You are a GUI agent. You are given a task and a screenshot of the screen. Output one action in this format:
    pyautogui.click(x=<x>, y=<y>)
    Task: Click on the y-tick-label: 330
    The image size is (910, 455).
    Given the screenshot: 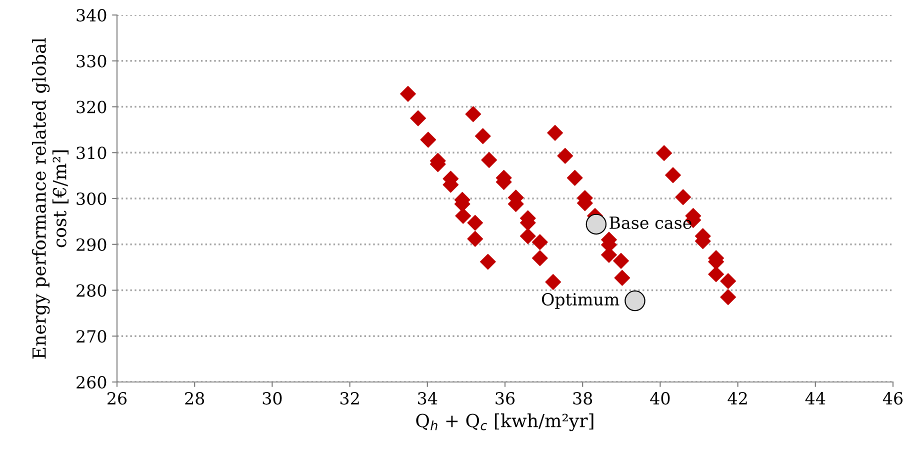 What is the action you would take?
    pyautogui.click(x=91, y=61)
    